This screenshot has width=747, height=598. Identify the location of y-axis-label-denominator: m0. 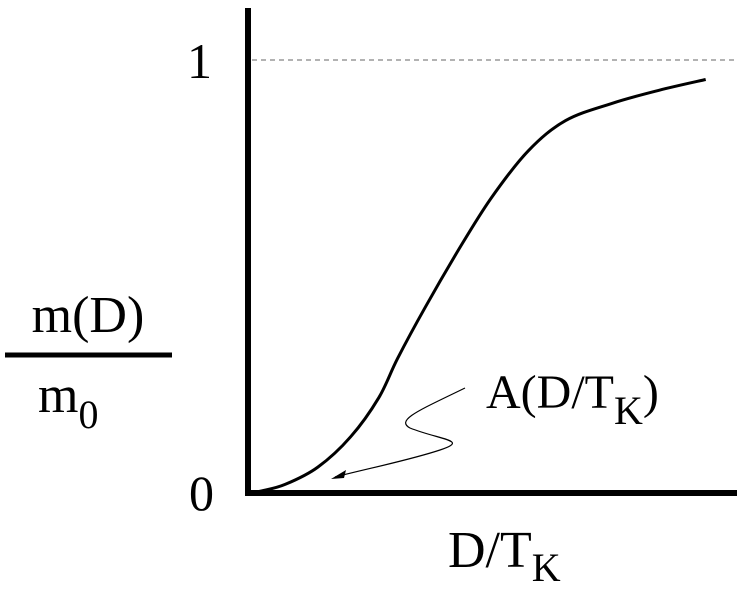
(68, 402).